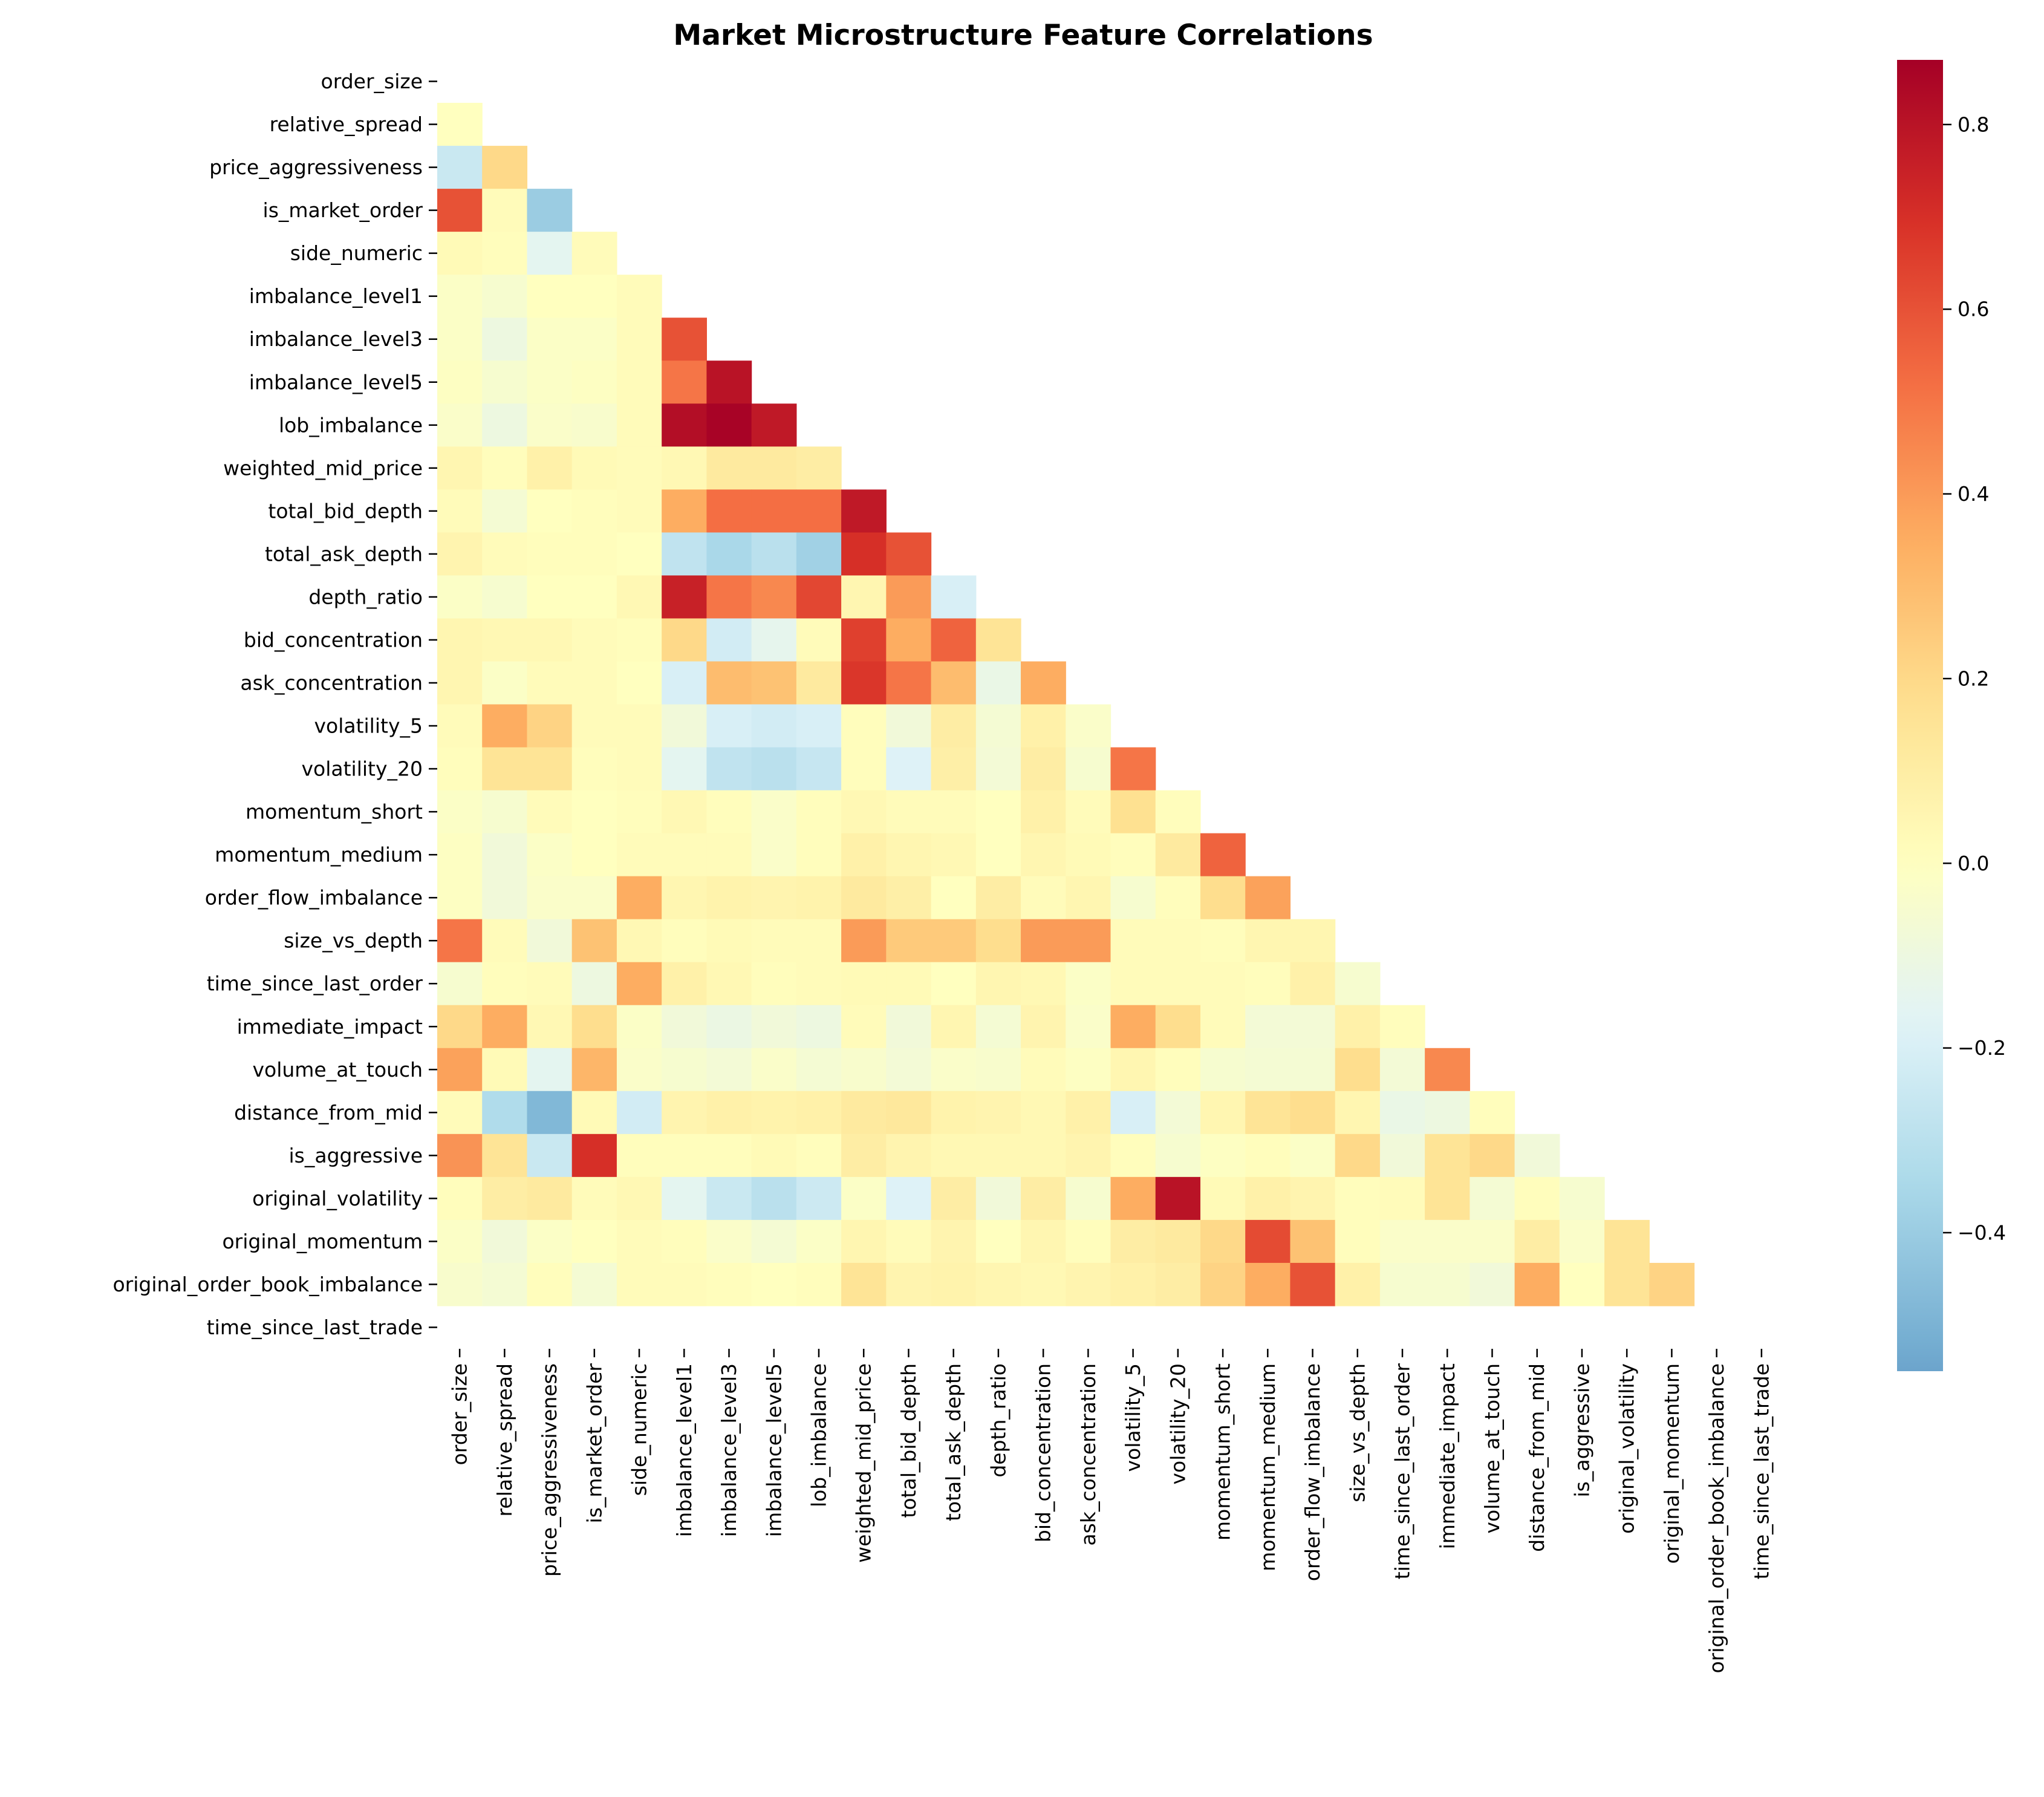 The image size is (2044, 1797). Describe the element at coordinates (1223, 1452) in the screenshot. I see `column-tick-label: momentum_short` at that location.